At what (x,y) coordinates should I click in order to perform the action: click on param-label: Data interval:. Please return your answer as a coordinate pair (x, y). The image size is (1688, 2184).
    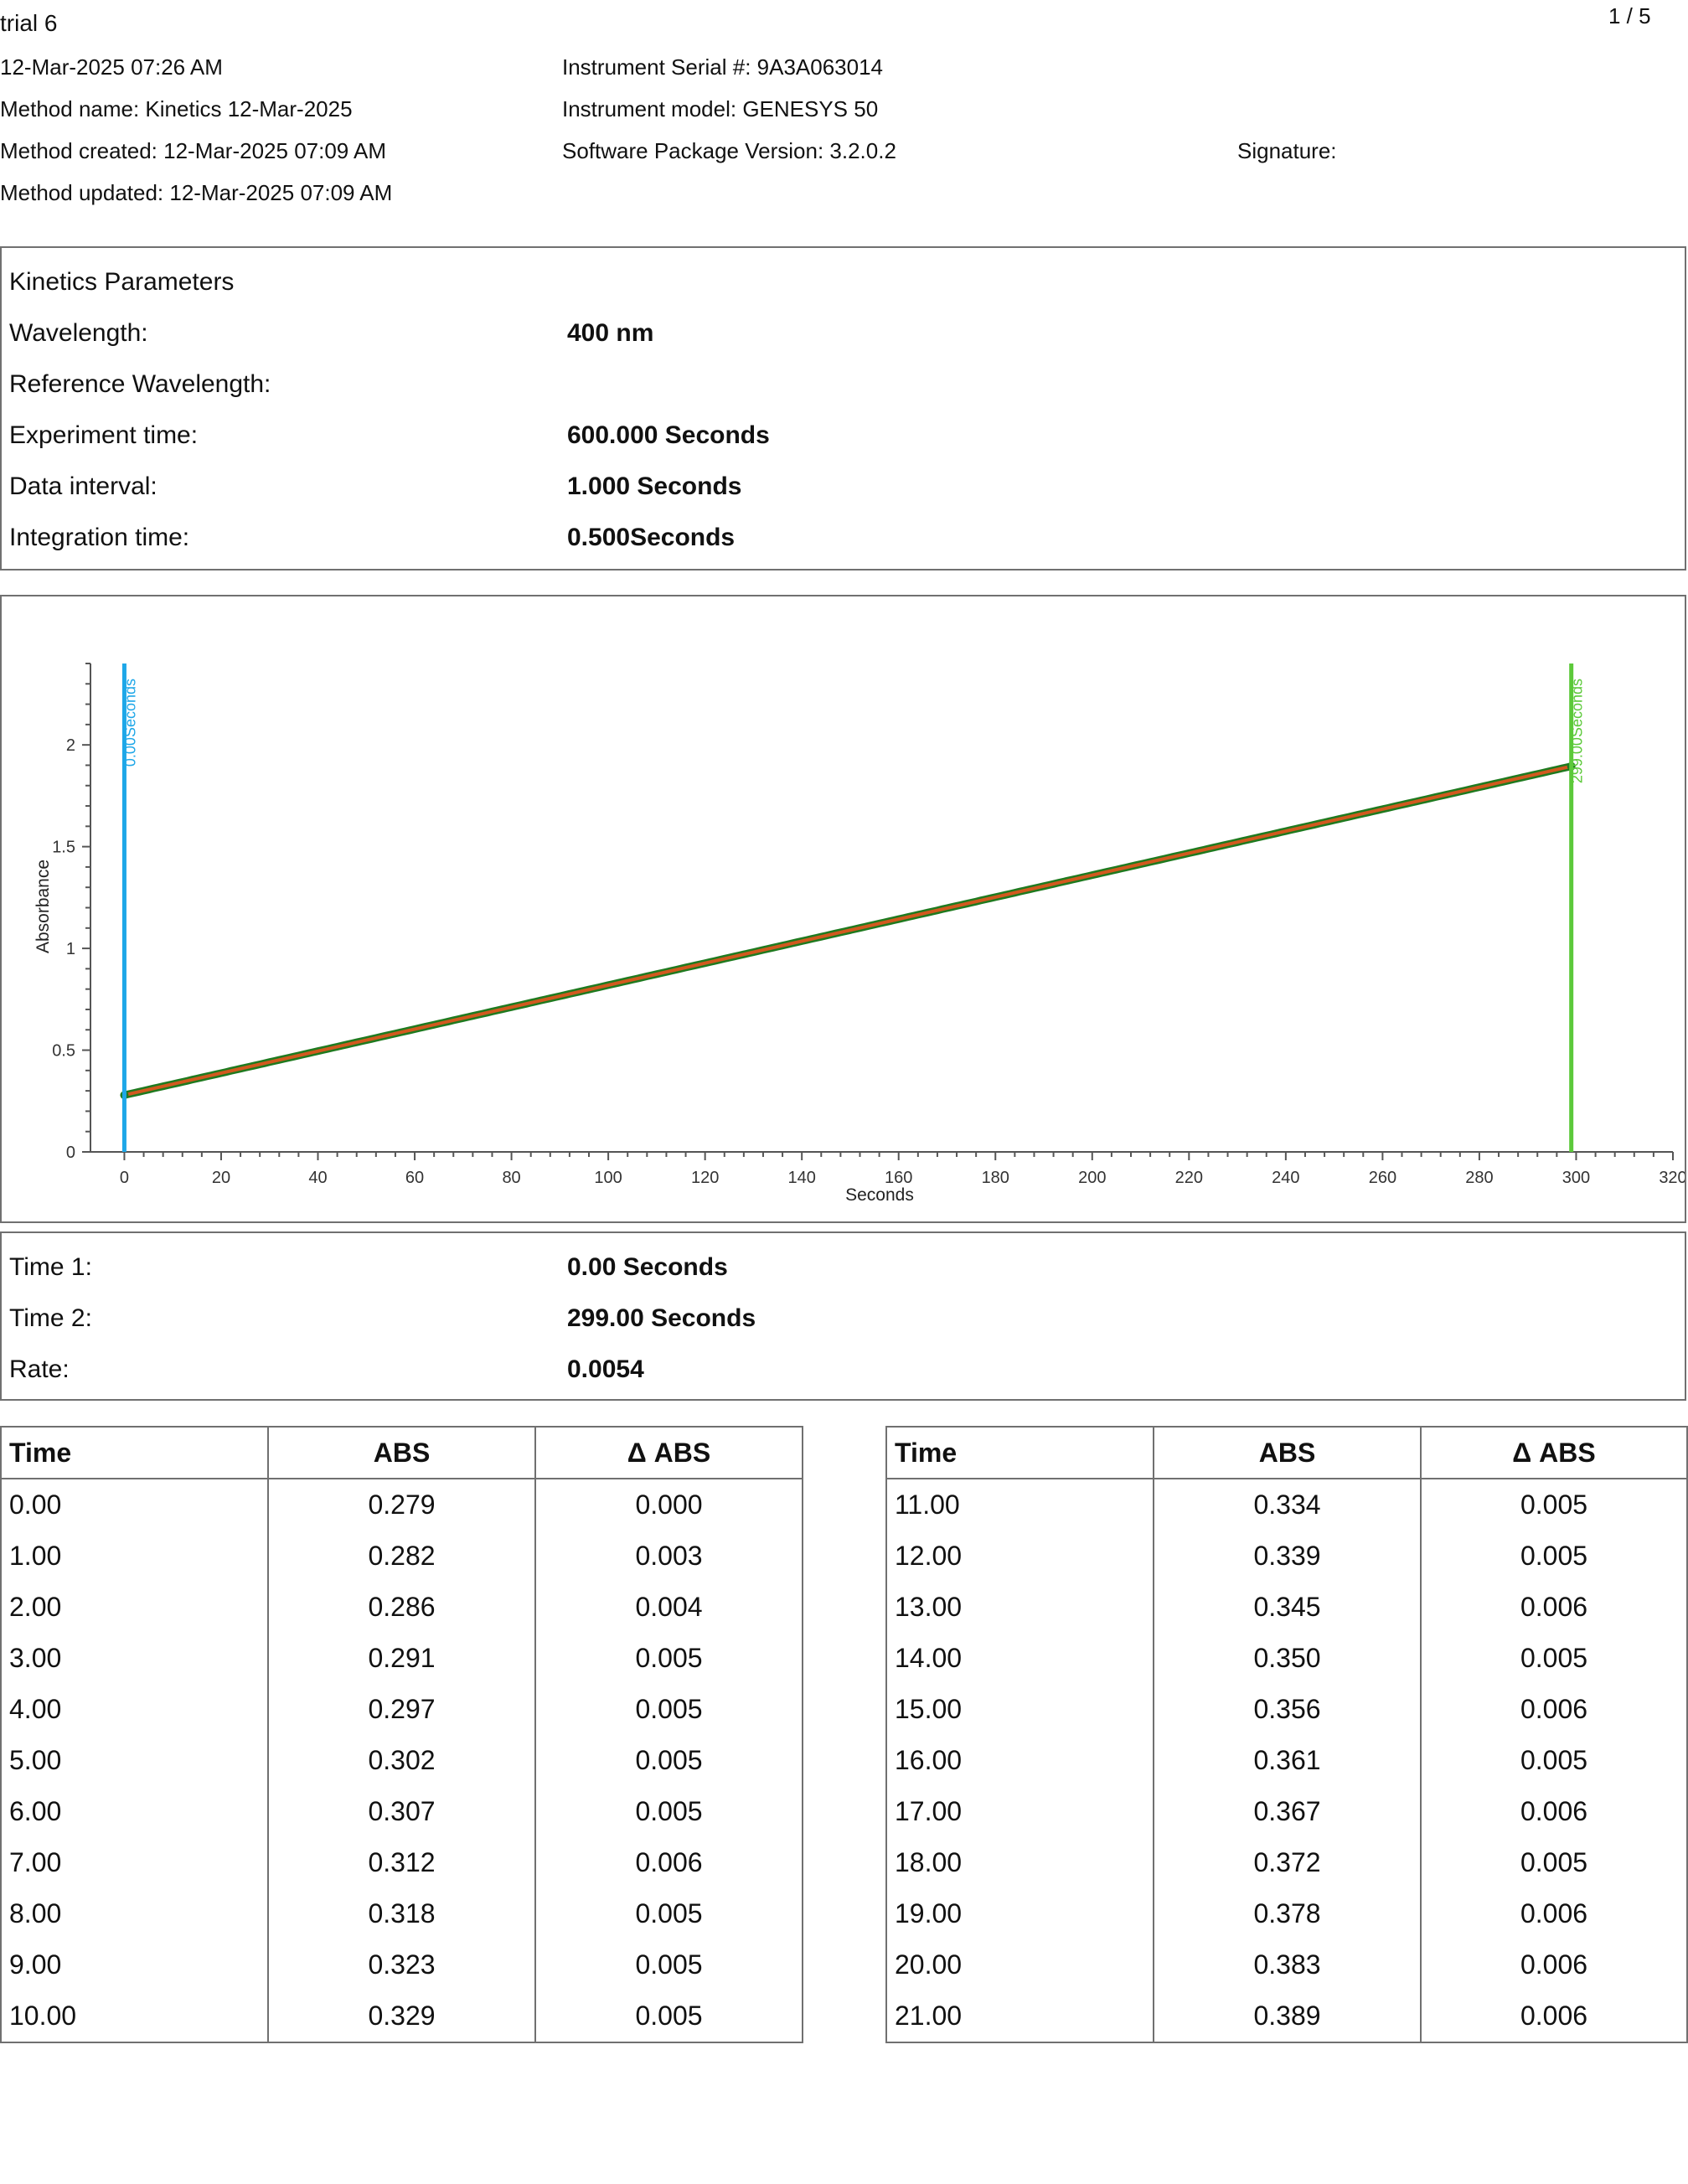
    Looking at the image, I should click on (83, 486).